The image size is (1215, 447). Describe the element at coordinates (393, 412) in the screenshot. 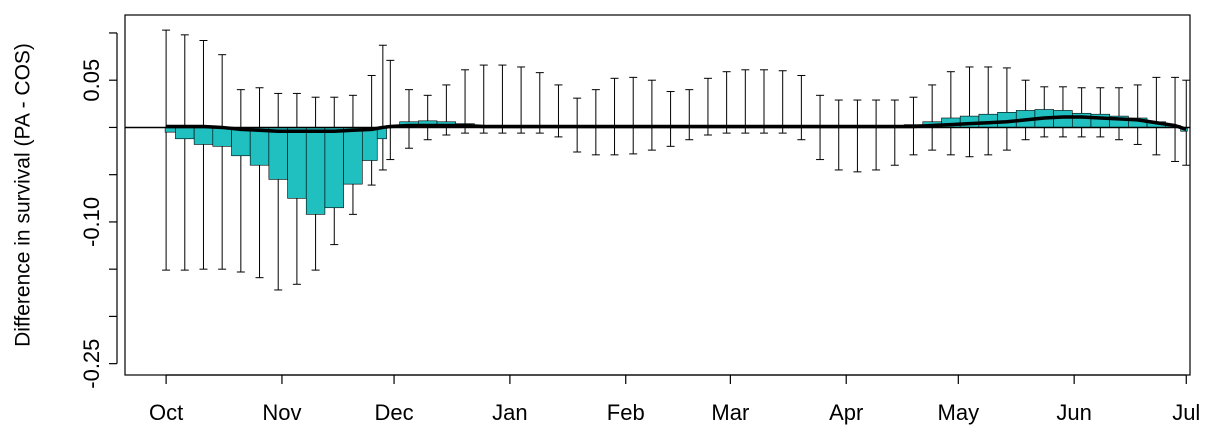

I see `x-tick-label: Dec` at that location.